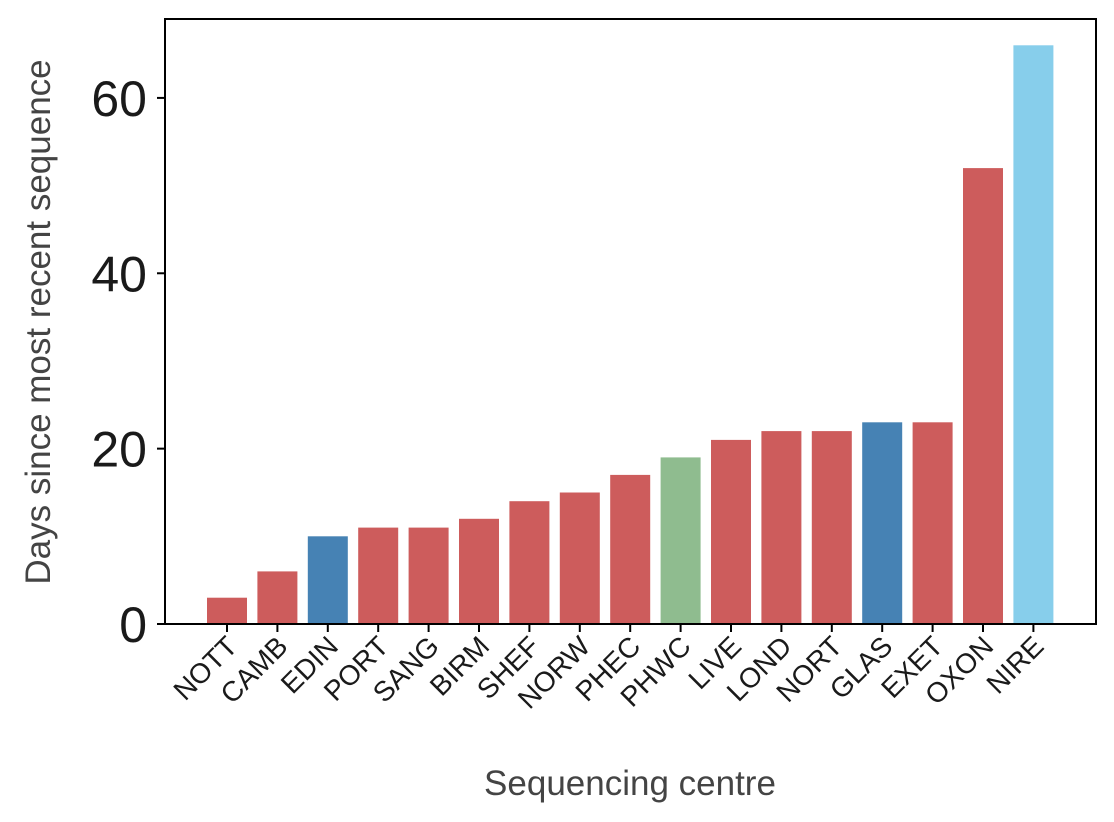 The image size is (1114, 822). What do you see at coordinates (882, 523) in the screenshot?
I see `bar-glas` at bounding box center [882, 523].